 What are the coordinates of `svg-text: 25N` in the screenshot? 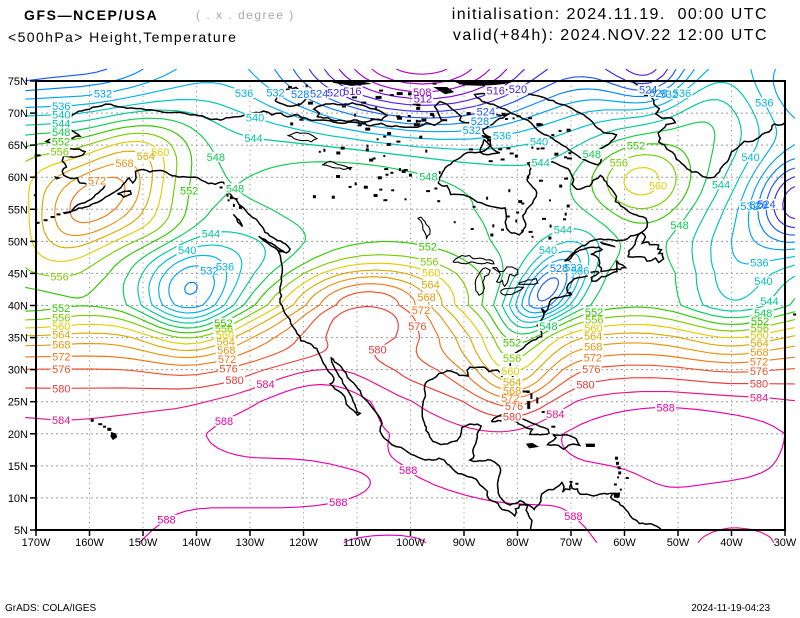 It's located at (18, 403).